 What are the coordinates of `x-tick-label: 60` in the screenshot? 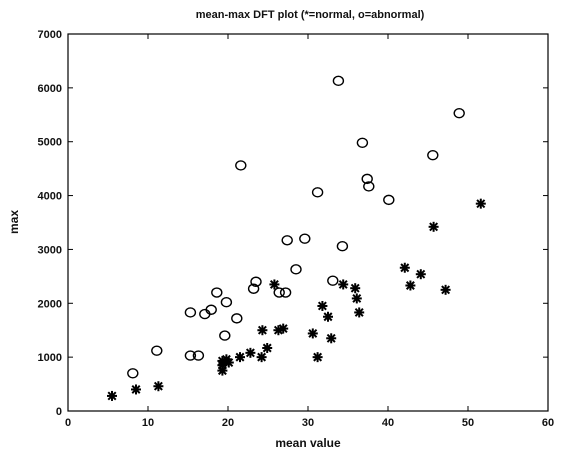 It's located at (548, 423).